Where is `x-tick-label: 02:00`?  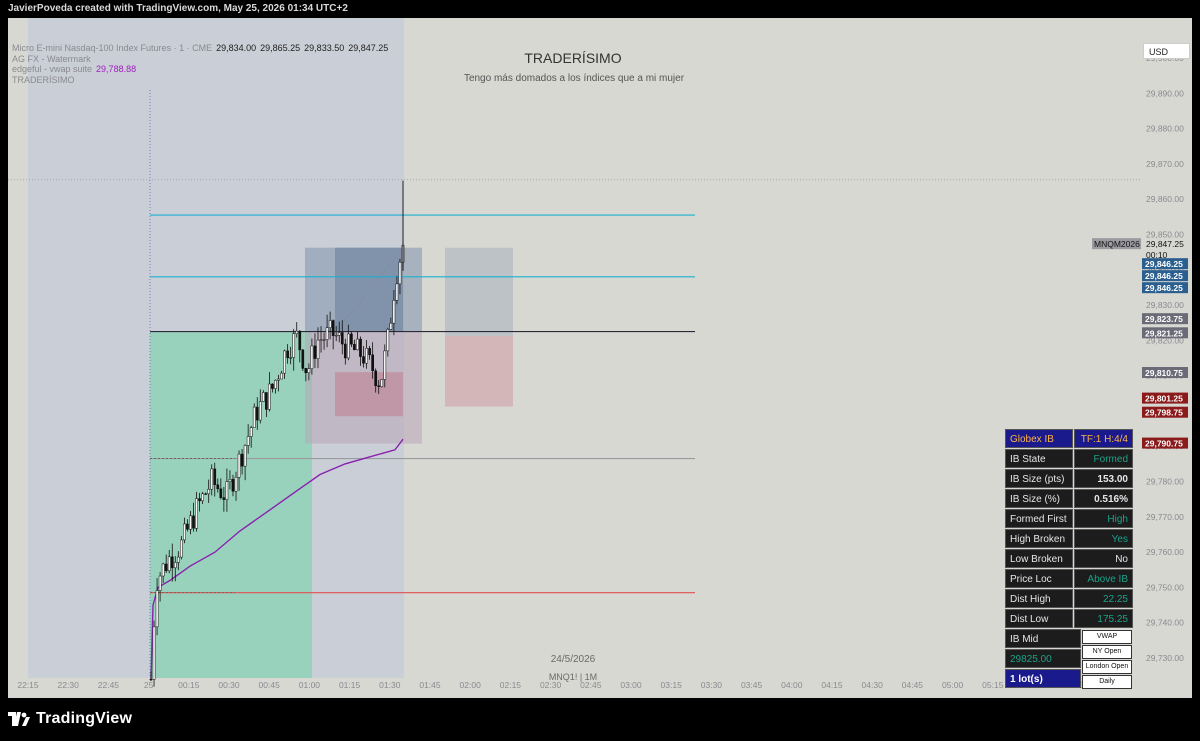
x-tick-label: 02:00 is located at coordinates (471, 685).